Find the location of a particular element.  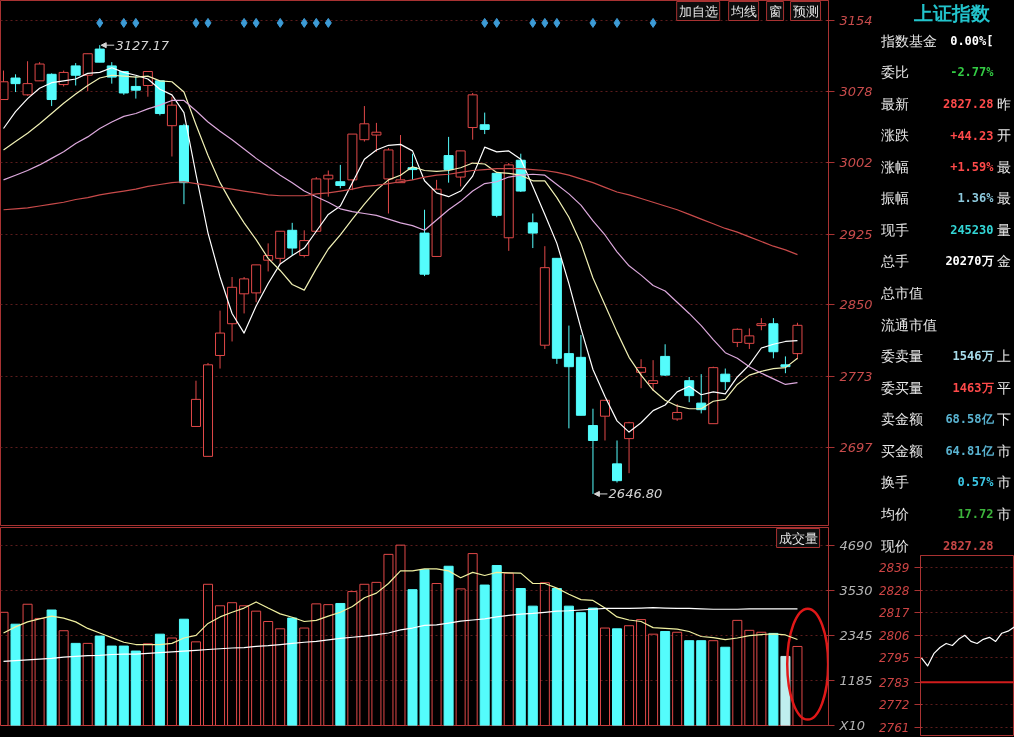

text: +44.23 is located at coordinates (972, 135).